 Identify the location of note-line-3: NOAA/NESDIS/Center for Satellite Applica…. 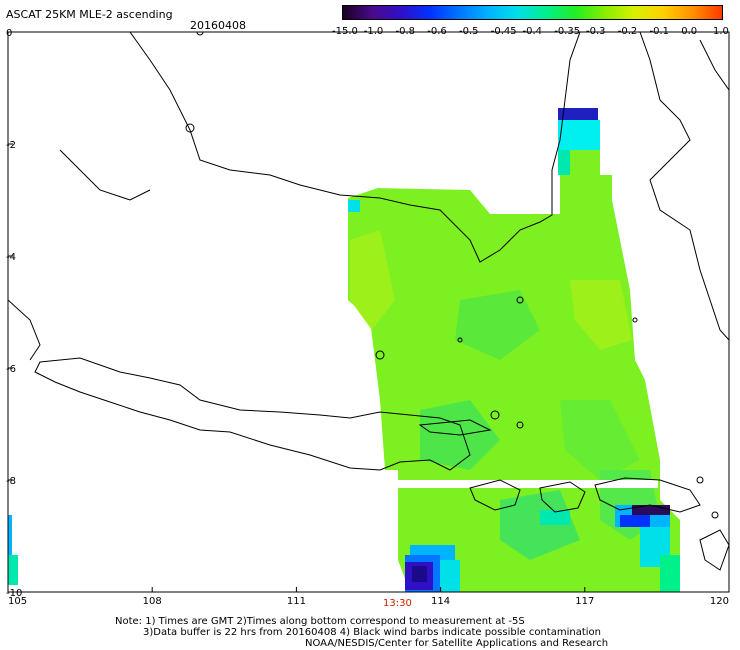
(457, 643).